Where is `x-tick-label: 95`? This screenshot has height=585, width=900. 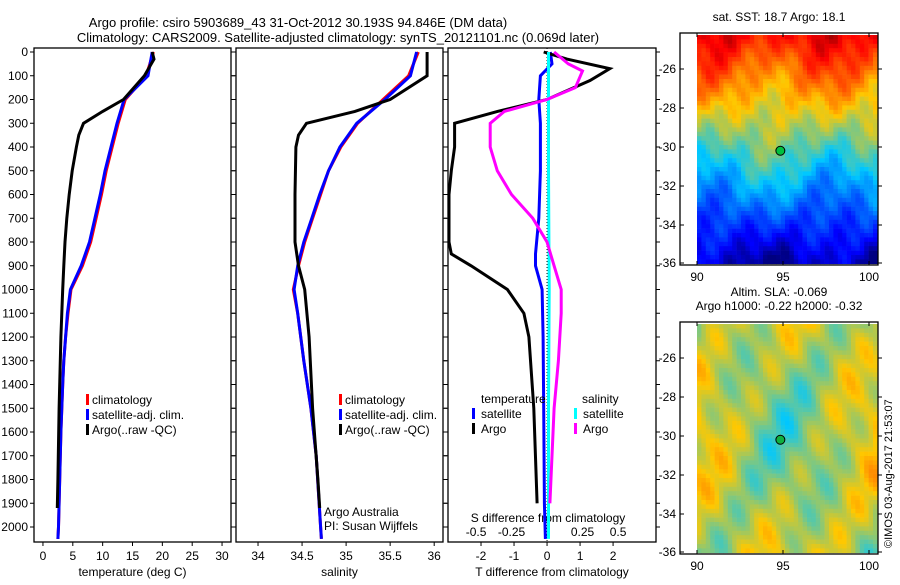
x-tick-label: 95 is located at coordinates (783, 277).